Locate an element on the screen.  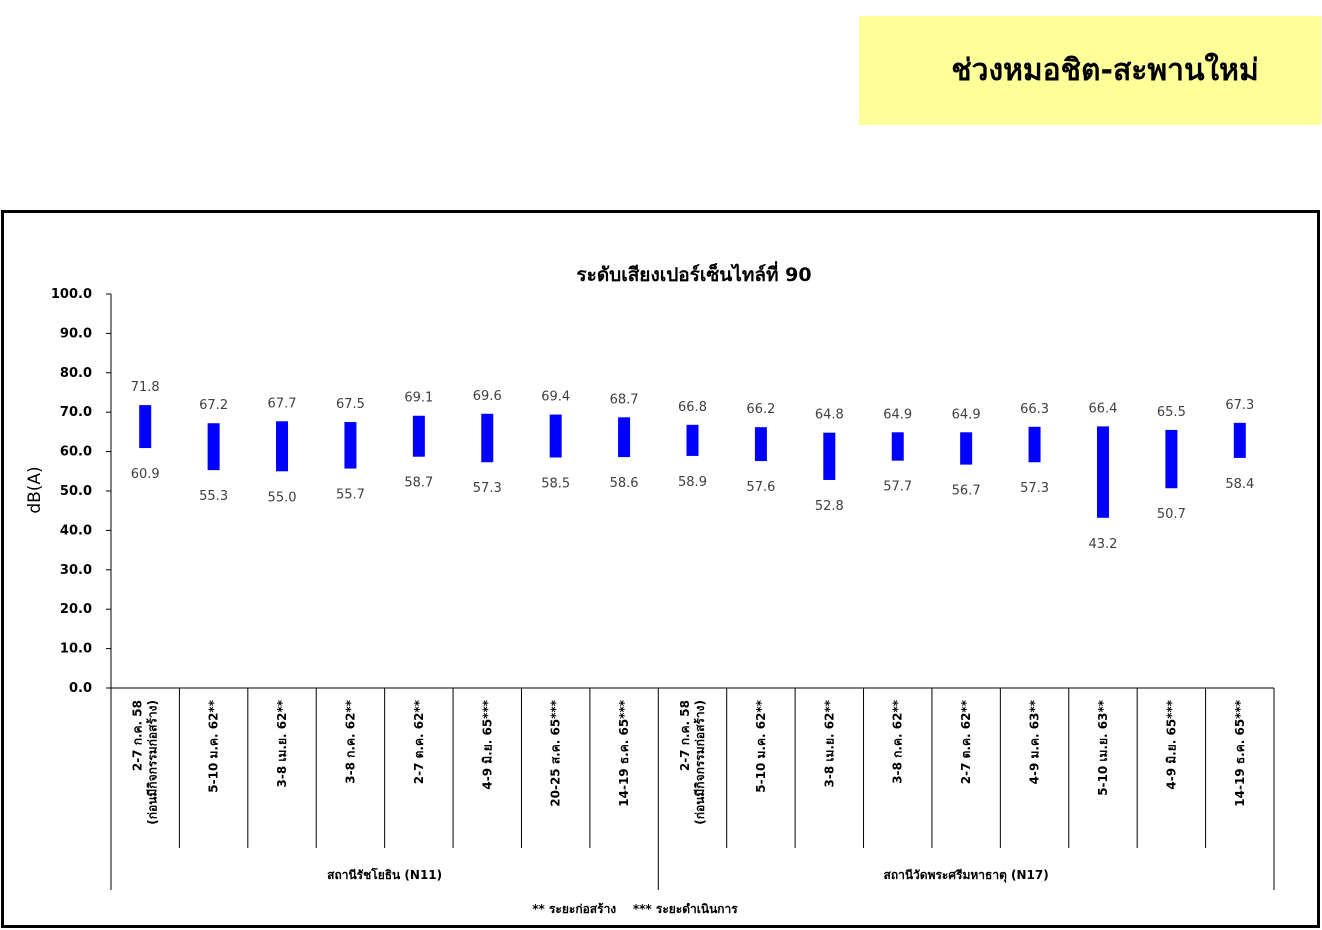
high-value-label: 69.1 is located at coordinates (418, 398).